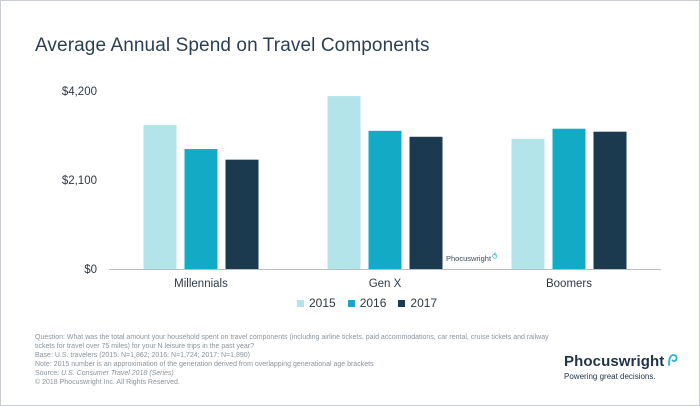 The height and width of the screenshot is (406, 700). I want to click on legend: 2015 2016 2017, so click(367, 303).